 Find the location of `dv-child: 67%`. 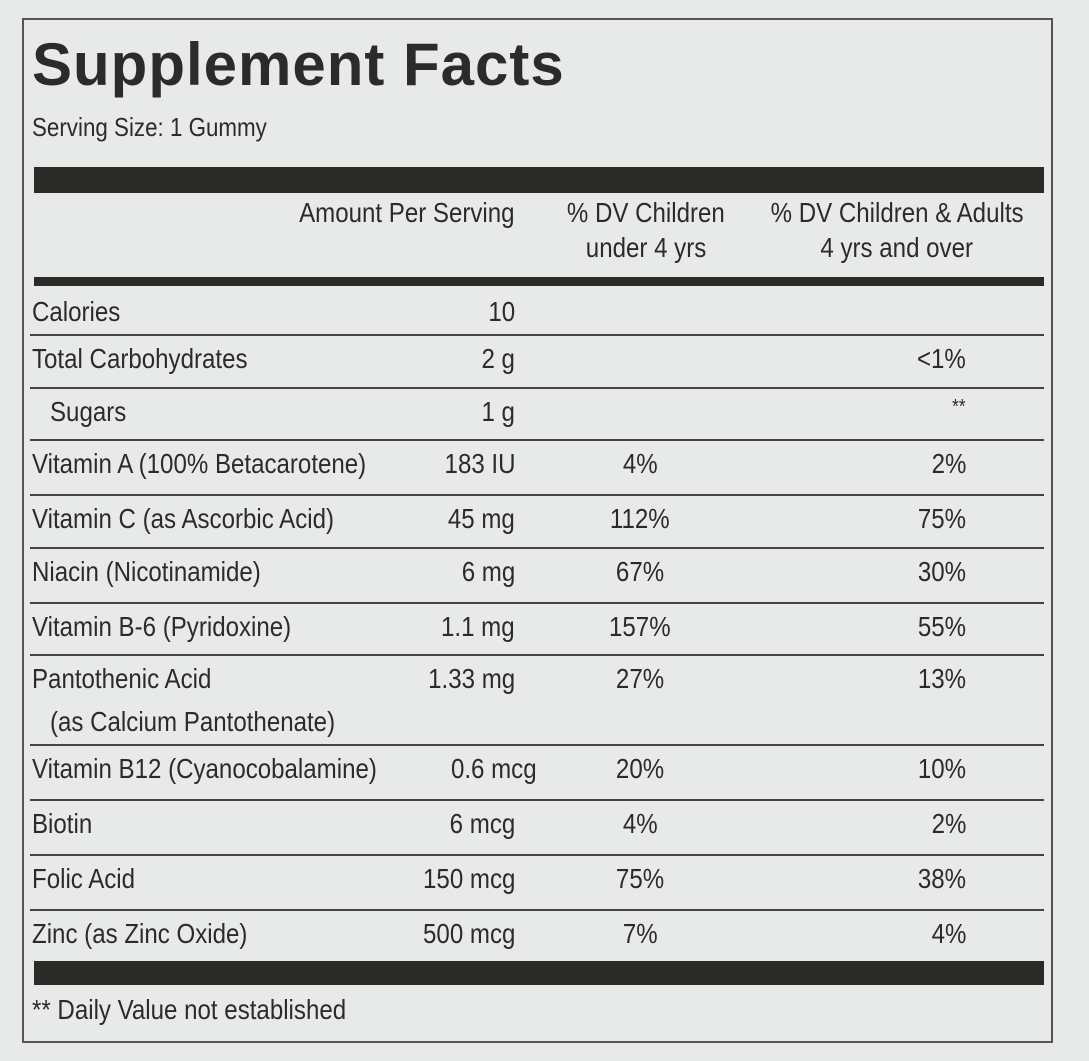

dv-child: 67% is located at coordinates (640, 571).